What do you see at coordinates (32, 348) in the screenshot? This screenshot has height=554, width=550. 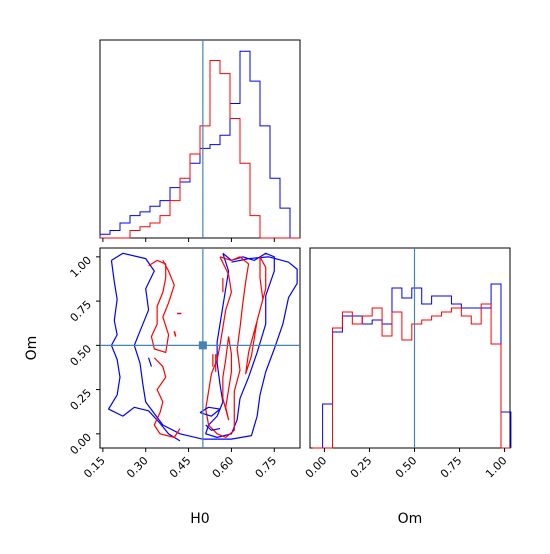 I see `y-axis-label-om: Om` at bounding box center [32, 348].